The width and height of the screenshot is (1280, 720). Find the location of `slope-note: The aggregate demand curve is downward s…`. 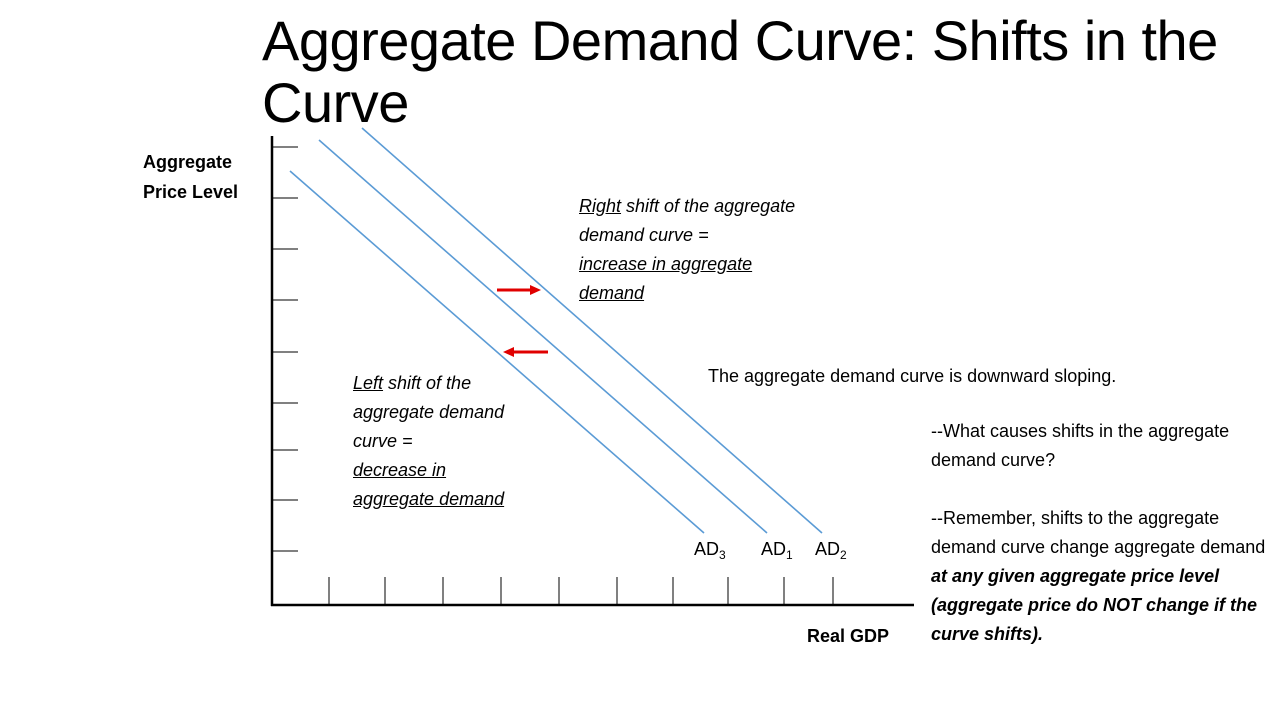

slope-note: The aggregate demand curve is downward s… is located at coordinates (912, 376).